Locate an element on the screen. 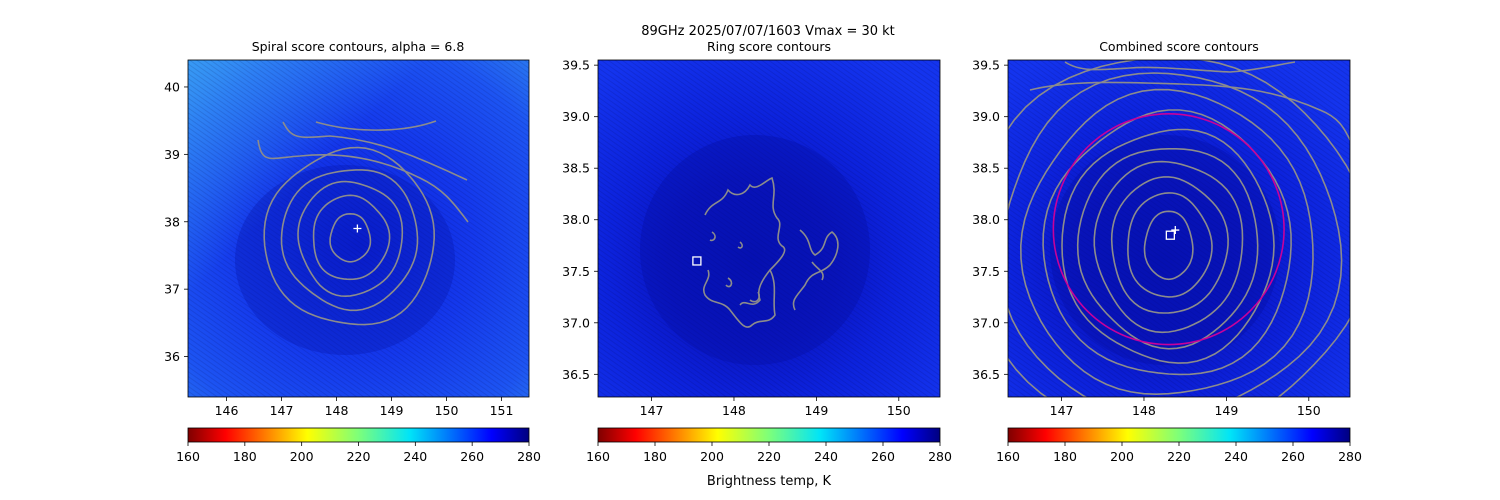 The image size is (1500, 500). spiral-contours is located at coordinates (363, 223).